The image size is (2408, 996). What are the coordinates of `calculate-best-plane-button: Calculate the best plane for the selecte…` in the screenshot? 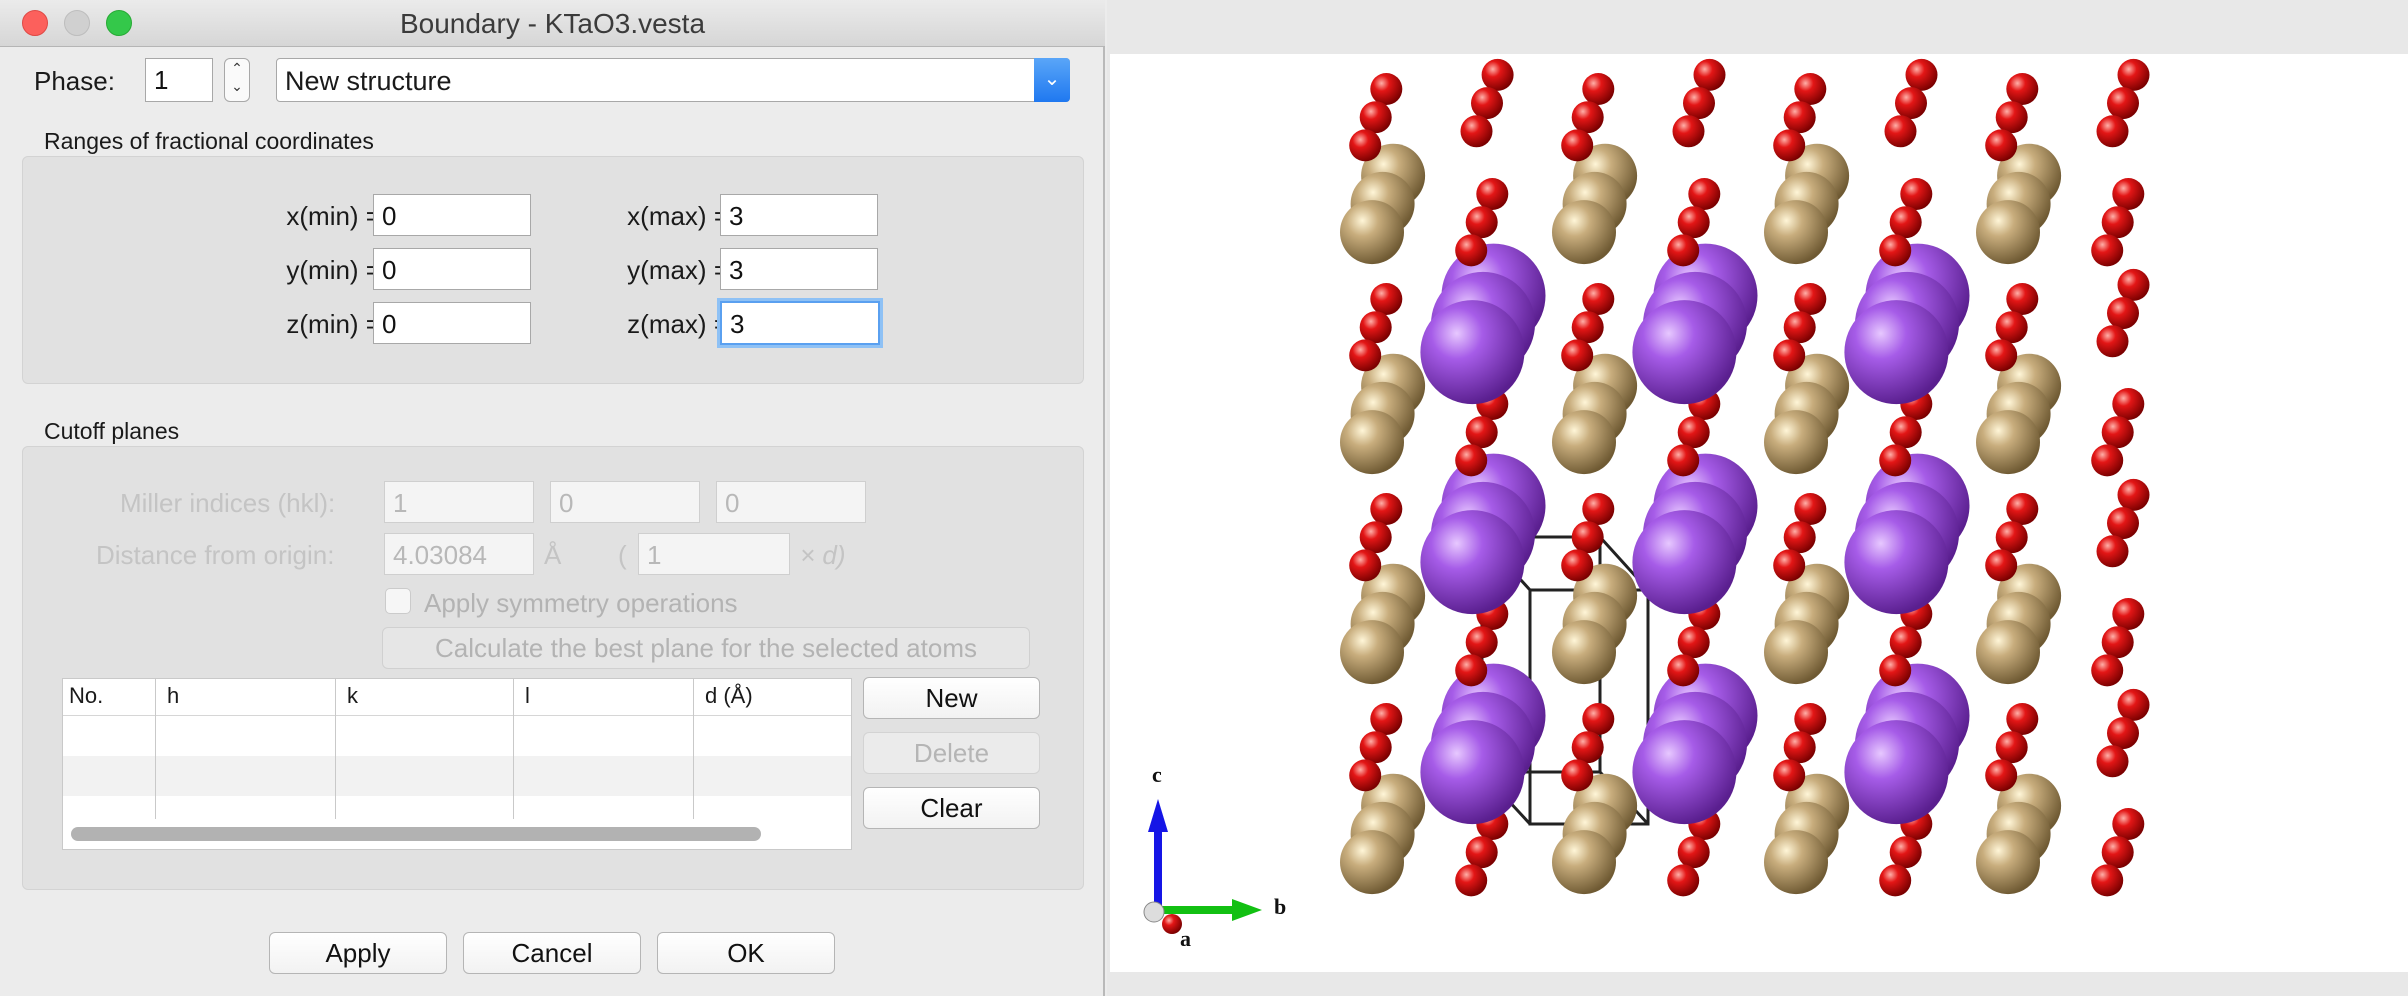 It's located at (706, 648).